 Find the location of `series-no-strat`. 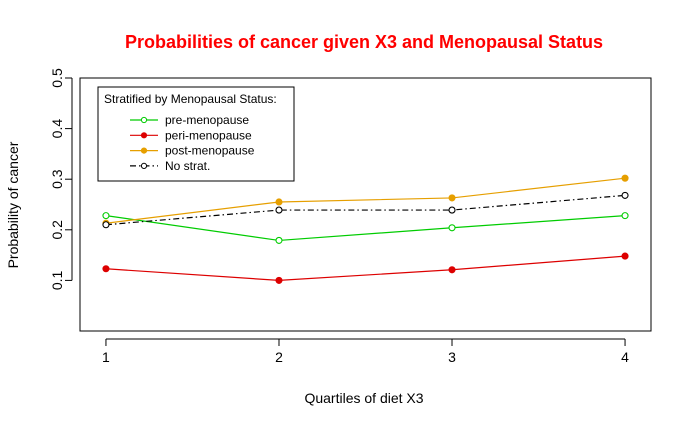

series-no-strat is located at coordinates (365, 210).